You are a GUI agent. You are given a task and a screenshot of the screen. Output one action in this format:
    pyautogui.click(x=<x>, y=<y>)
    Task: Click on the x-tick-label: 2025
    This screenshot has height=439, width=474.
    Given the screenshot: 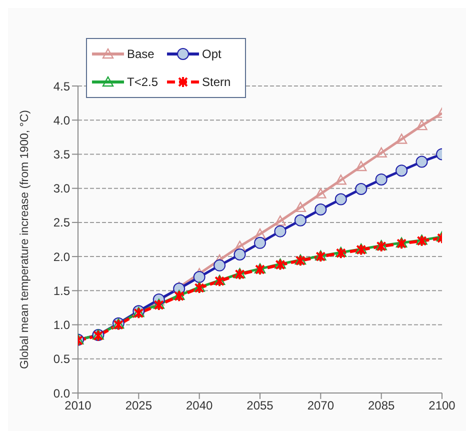 What is the action you would take?
    pyautogui.click(x=138, y=405)
    